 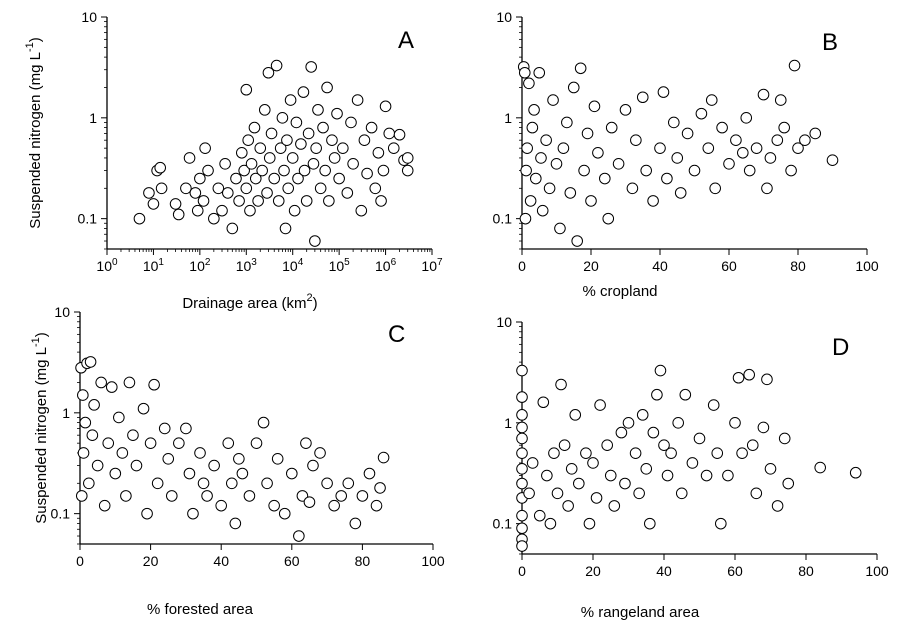 What do you see at coordinates (154, 265) in the screenshot?
I see `x-tick-label: 10¹` at bounding box center [154, 265].